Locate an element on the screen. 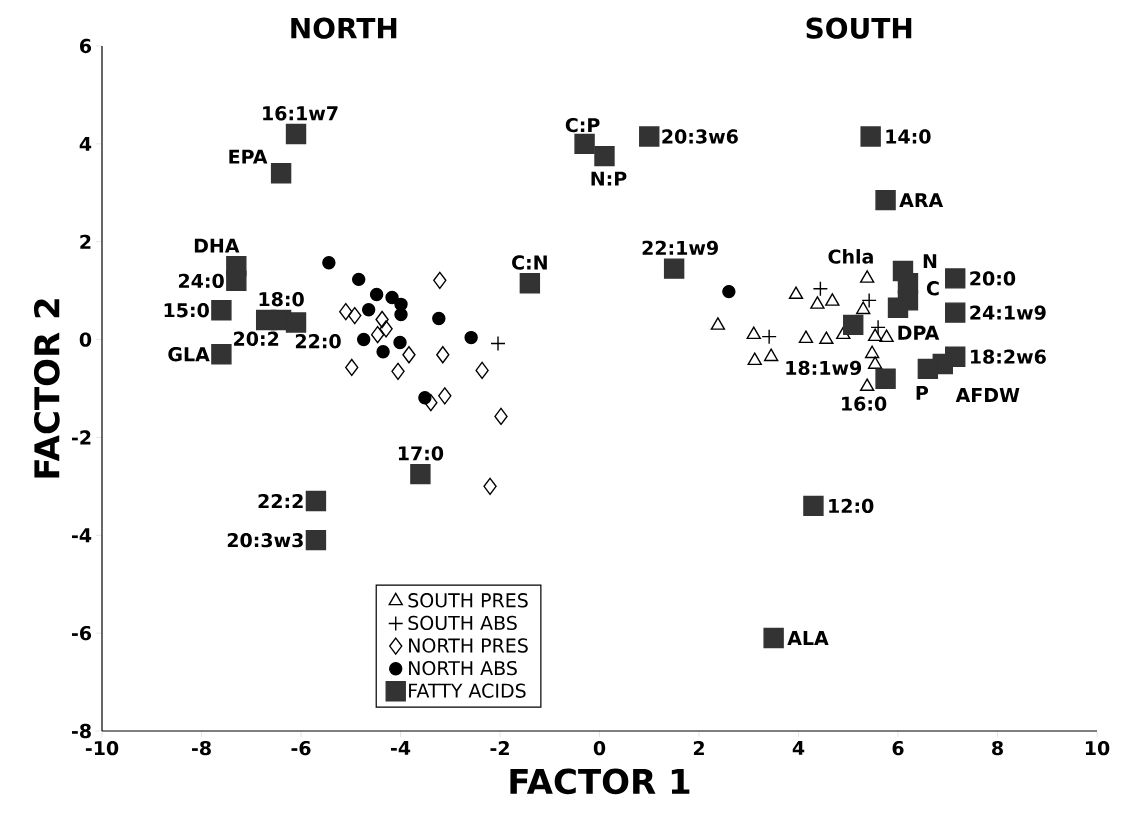 The height and width of the screenshot is (825, 1121). x-tick-label: -8 is located at coordinates (201, 748).